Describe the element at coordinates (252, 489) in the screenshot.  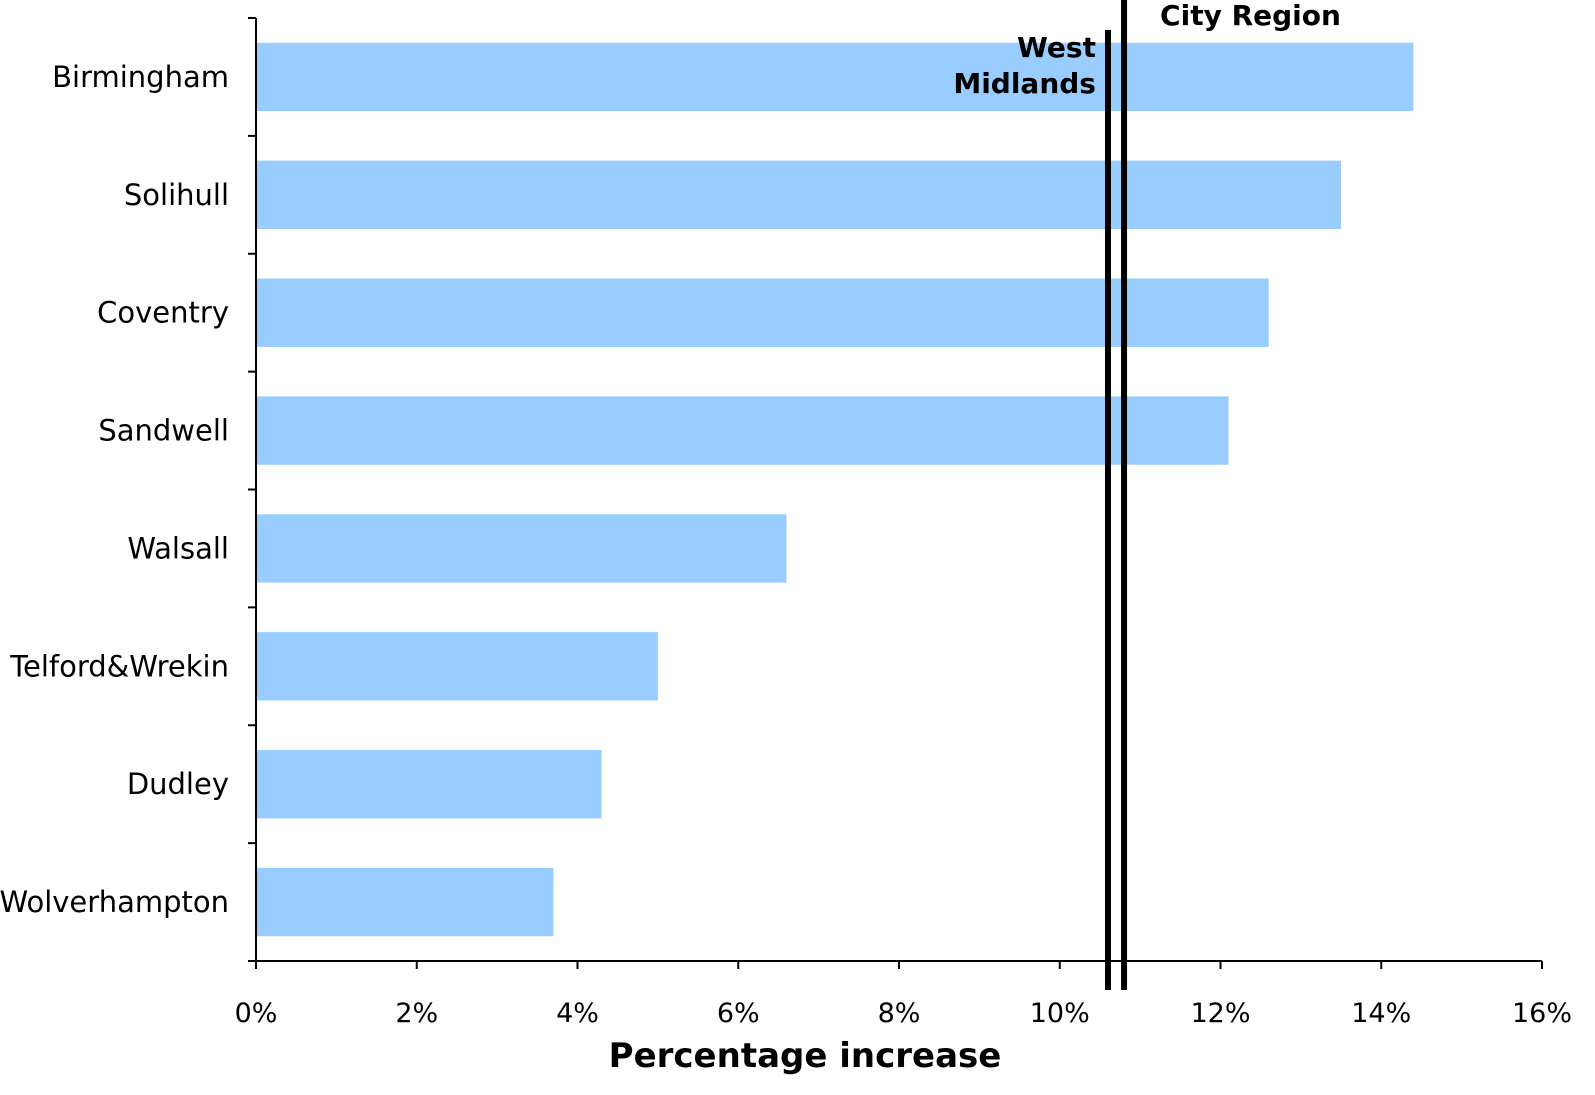
I see `y-ticks-group` at that location.